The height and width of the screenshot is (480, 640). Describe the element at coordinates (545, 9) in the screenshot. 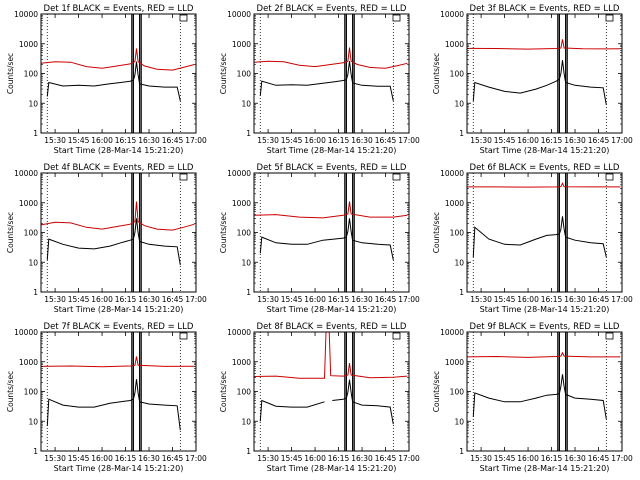

I see `chart-title: Det 3f BLACK = Events, RED = LLD` at that location.